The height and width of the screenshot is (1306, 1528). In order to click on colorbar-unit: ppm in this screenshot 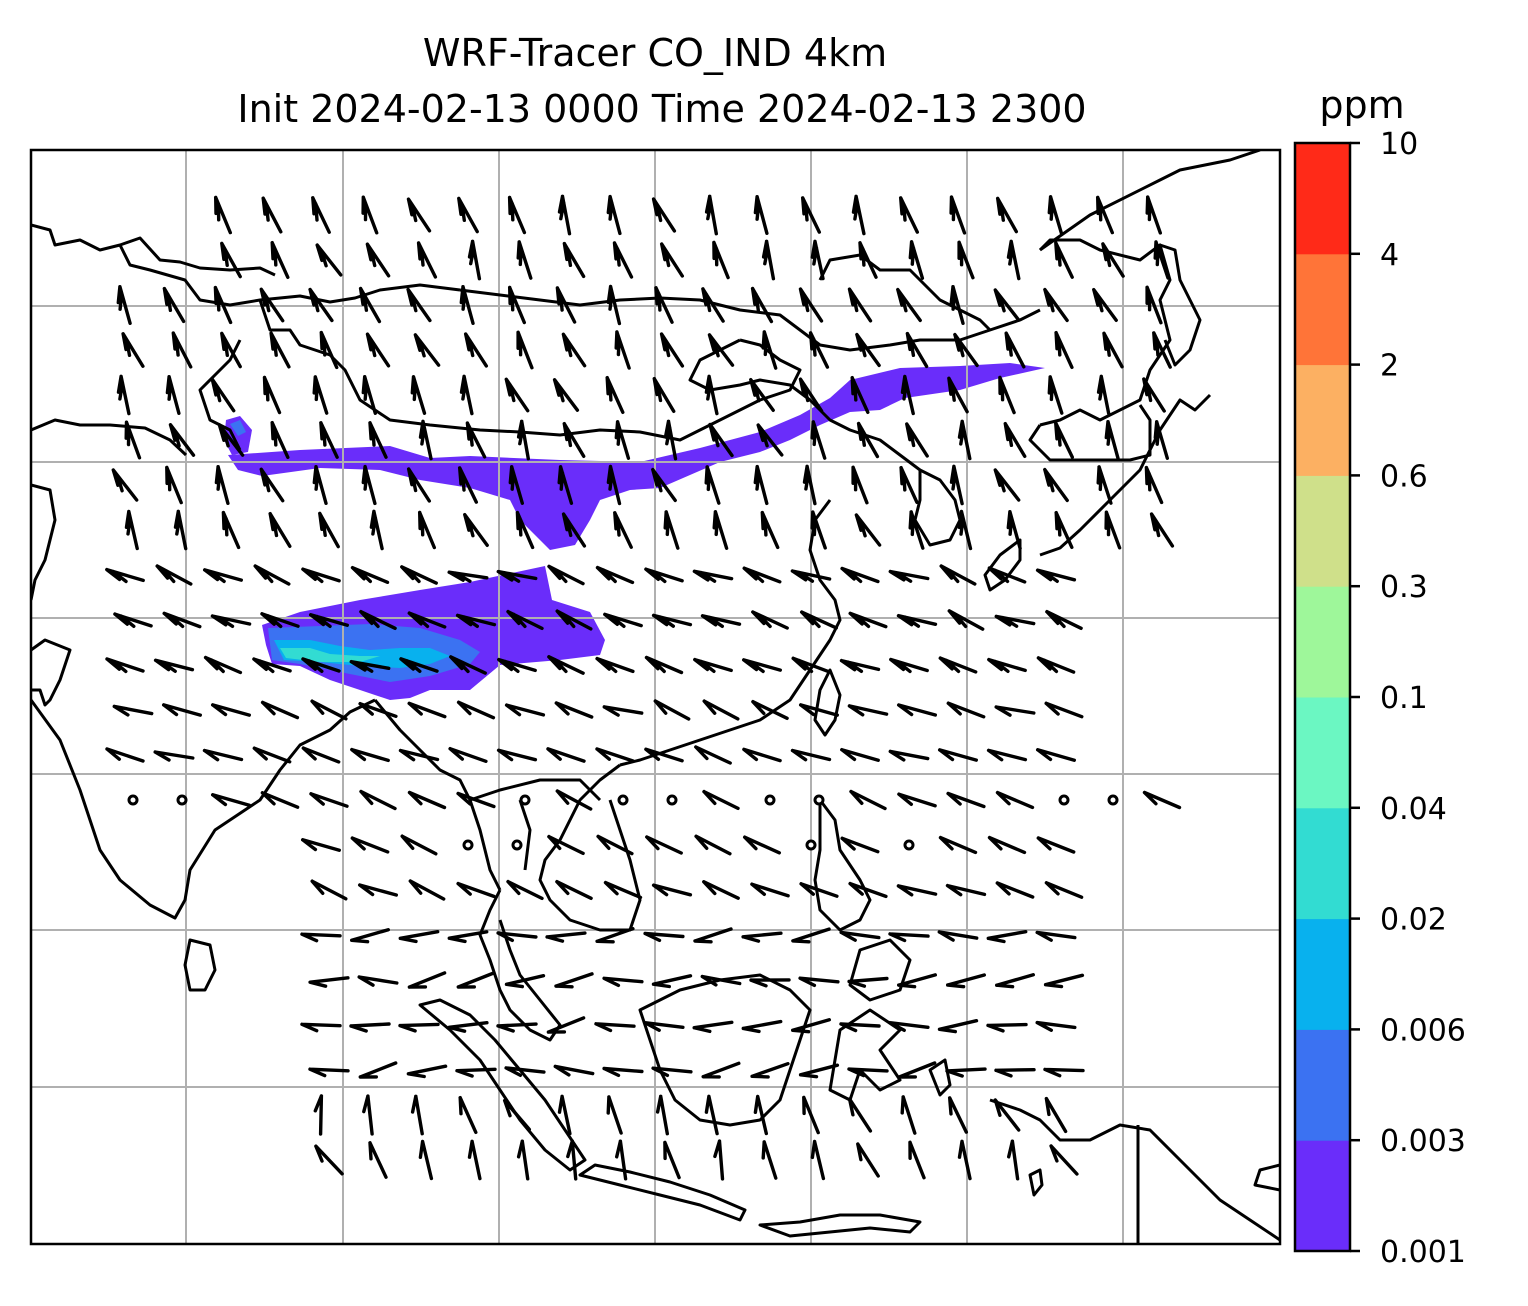, I will do `click(1361, 105)`.